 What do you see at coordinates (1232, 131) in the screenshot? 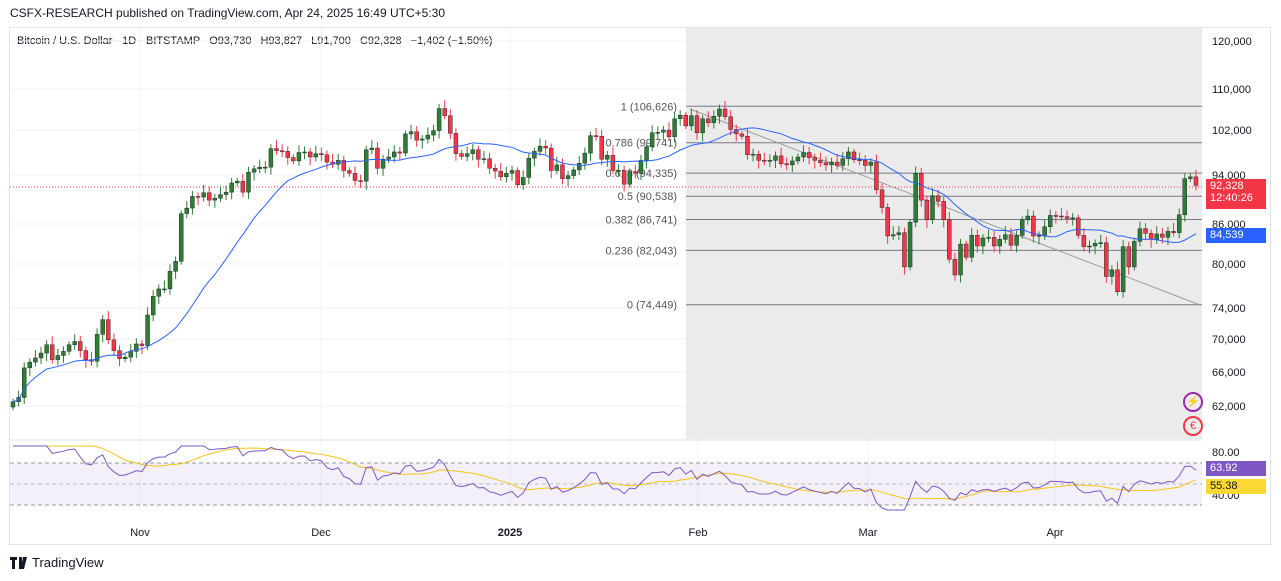
I see `y-axis-tick: 102,000` at bounding box center [1232, 131].